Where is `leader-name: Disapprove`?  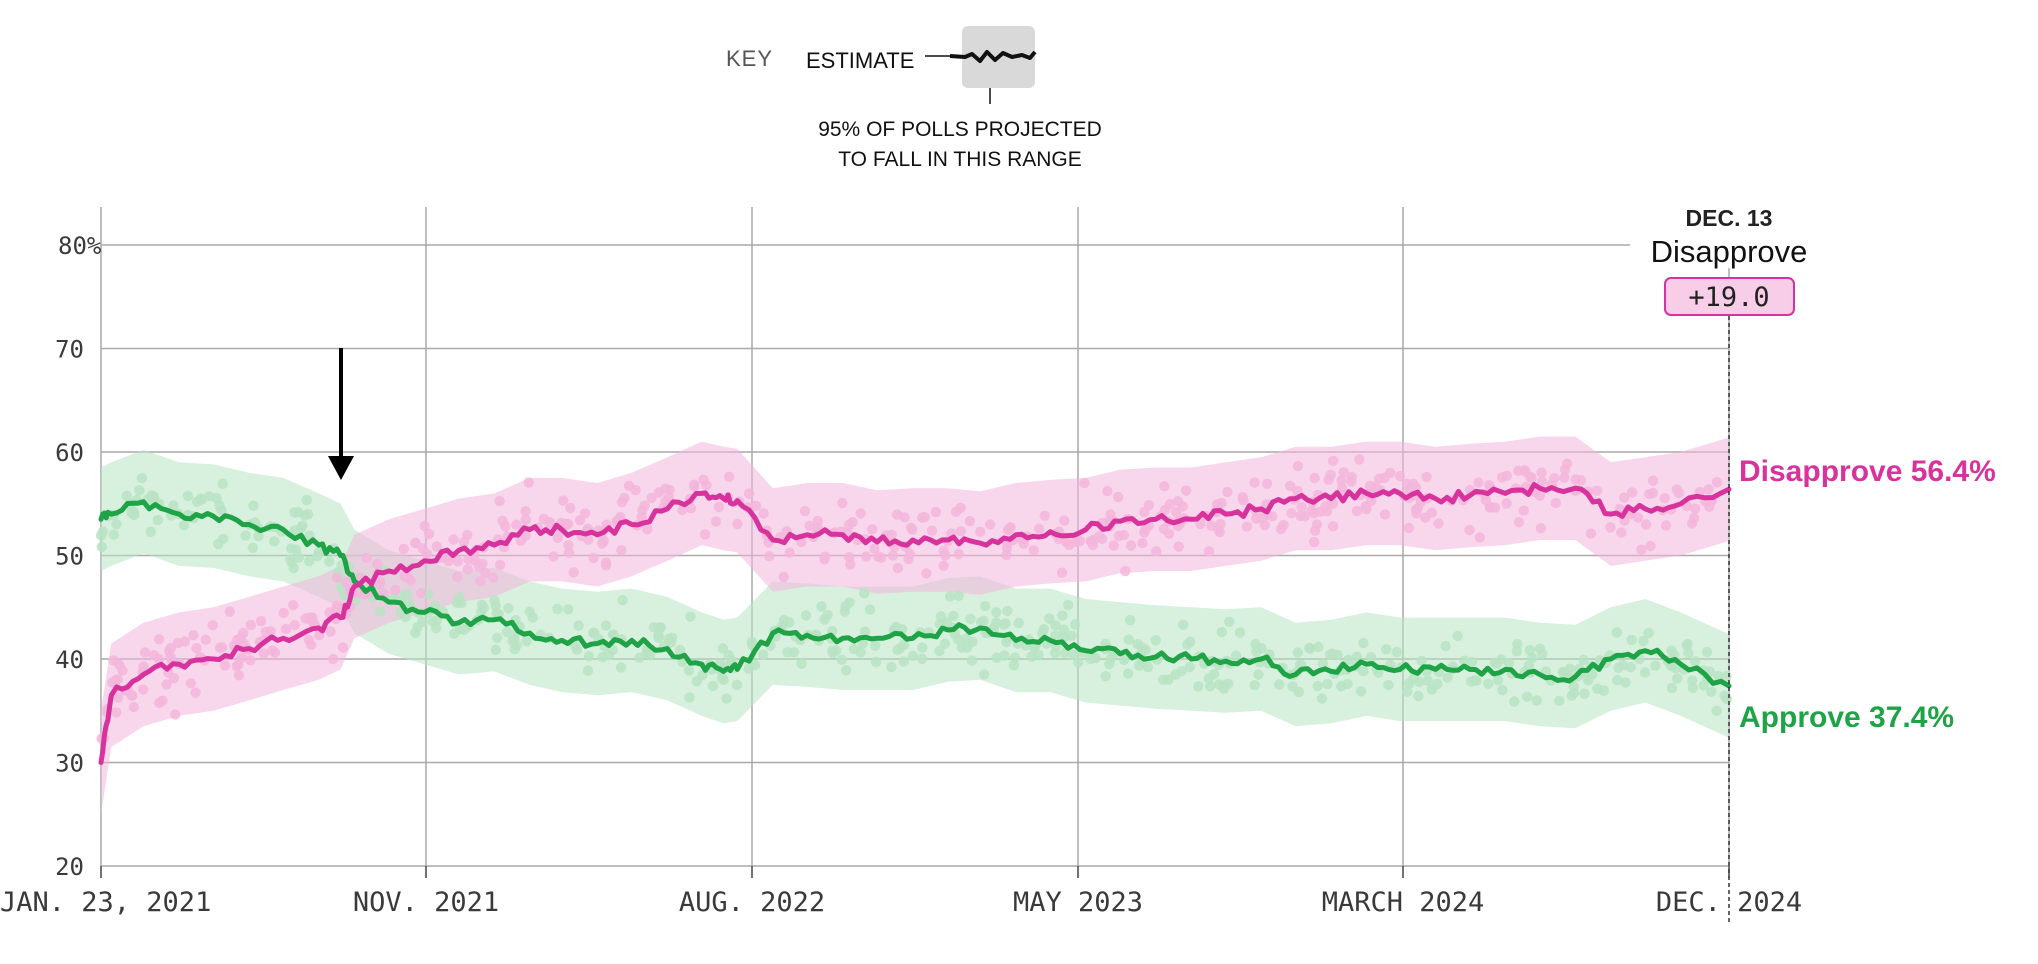
leader-name: Disapprove is located at coordinates (1729, 251).